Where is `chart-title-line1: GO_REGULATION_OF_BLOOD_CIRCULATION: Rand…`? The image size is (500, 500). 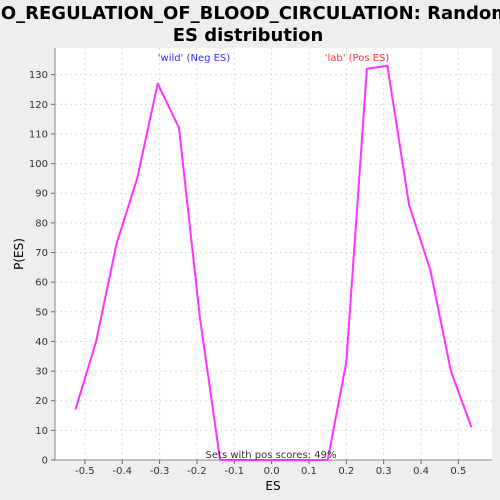 chart-title-line1: GO_REGULATION_OF_BLOOD_CIRCULATION: Rand… is located at coordinates (250, 13).